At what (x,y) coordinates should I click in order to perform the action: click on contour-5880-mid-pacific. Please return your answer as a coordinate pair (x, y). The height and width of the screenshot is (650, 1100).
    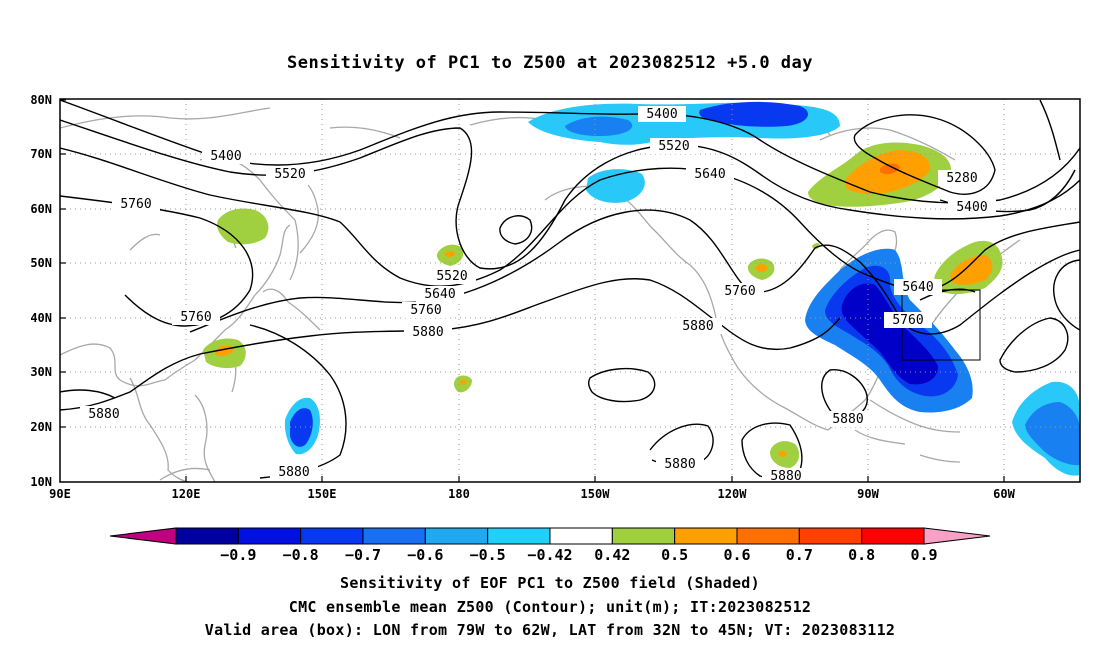
    Looking at the image, I should click on (621, 385).